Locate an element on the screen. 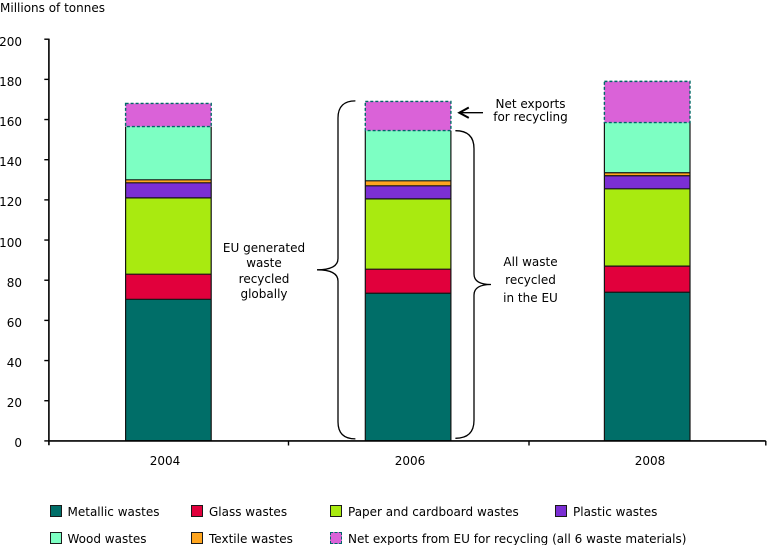  legend-label-1: Glass wastes is located at coordinates (248, 511).